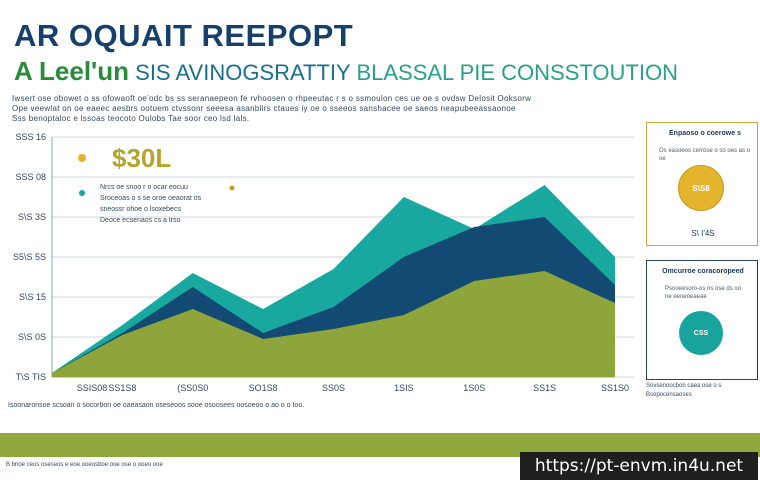  Describe the element at coordinates (140, 209) in the screenshot. I see `annotation-text: sneossr ohoe o lsoxebecs` at that location.